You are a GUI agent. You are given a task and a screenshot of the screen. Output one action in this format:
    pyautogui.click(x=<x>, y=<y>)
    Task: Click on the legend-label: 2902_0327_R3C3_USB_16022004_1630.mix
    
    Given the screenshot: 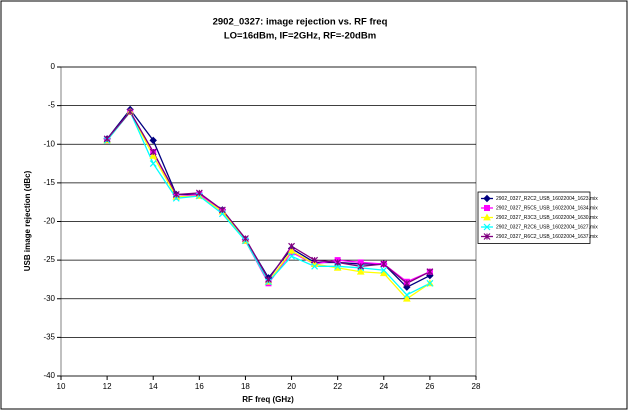 What is the action you would take?
    pyautogui.click(x=547, y=218)
    